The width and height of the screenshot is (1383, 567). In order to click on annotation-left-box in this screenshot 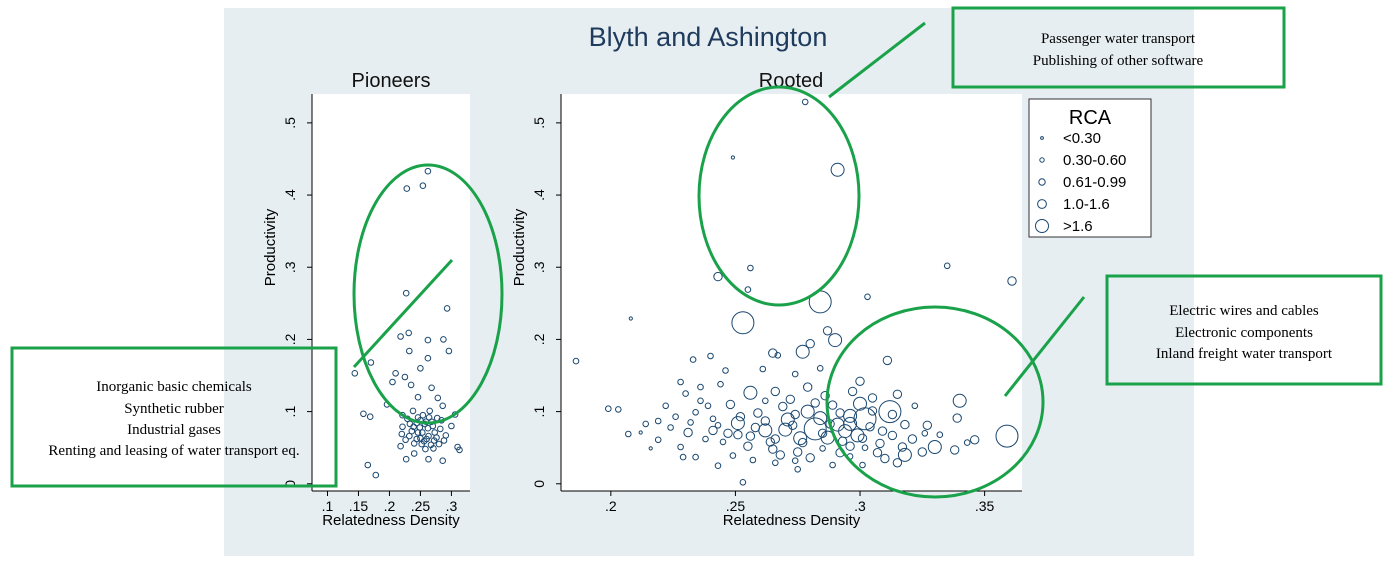, I will do `click(174, 417)`.